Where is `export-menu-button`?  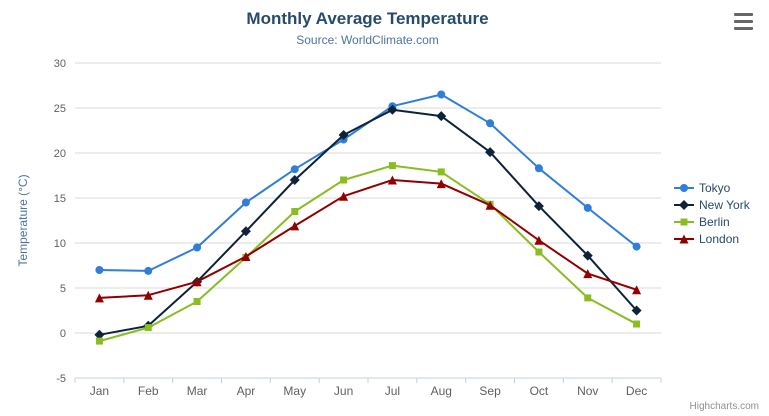 export-menu-button is located at coordinates (744, 21).